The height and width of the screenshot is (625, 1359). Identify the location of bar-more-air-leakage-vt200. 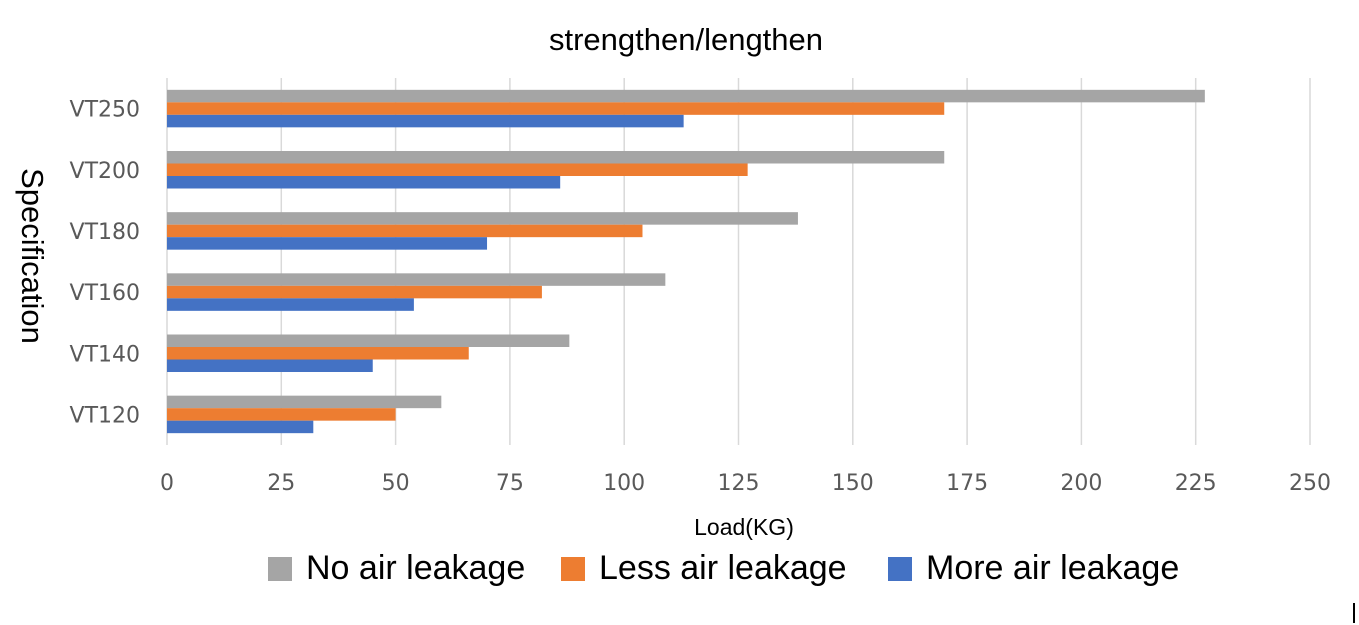
(364, 182).